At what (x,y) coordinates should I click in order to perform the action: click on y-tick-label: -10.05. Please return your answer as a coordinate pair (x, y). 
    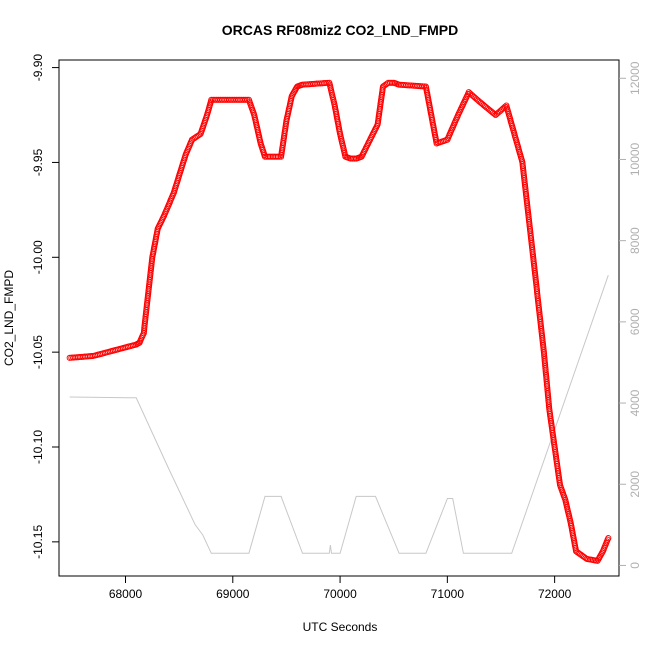
    Looking at the image, I should click on (38, 352).